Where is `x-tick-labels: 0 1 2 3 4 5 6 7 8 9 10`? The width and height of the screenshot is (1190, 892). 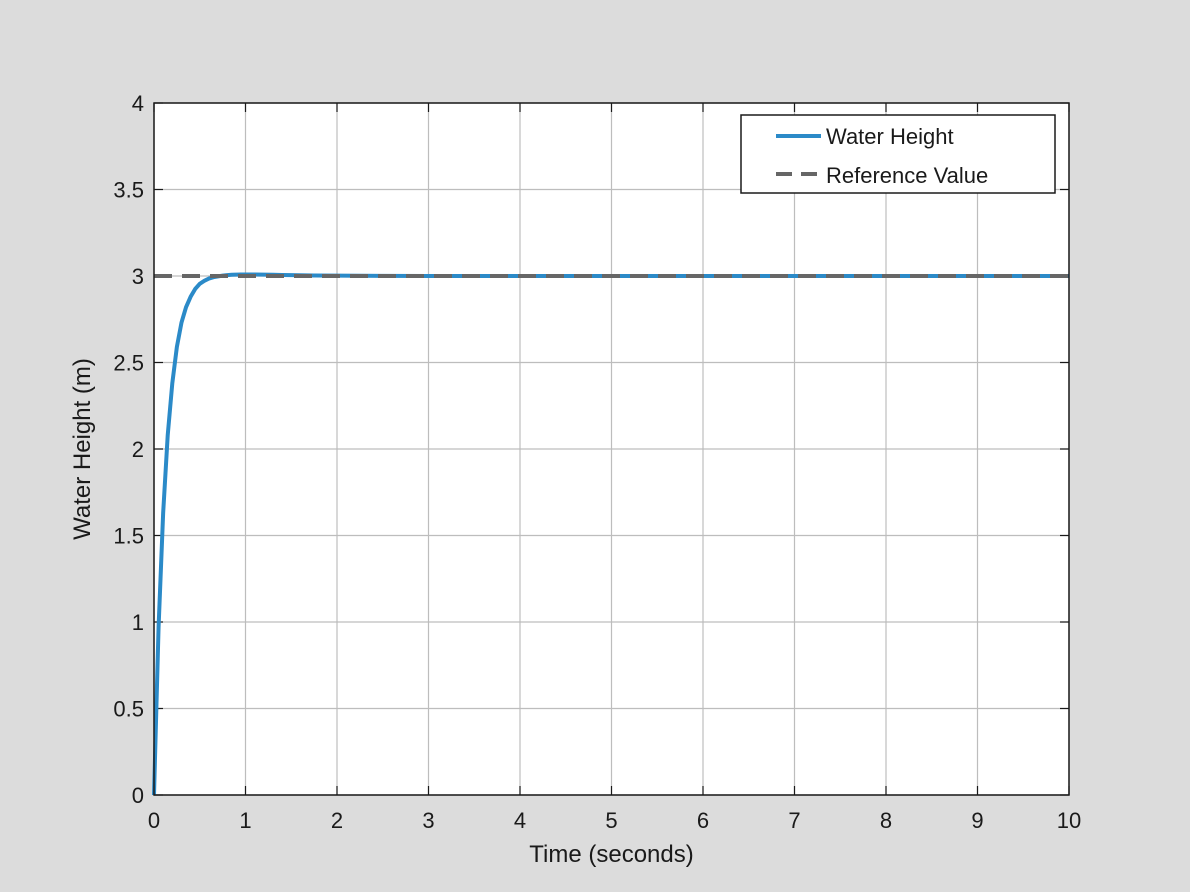 x-tick-labels: 0 1 2 3 4 5 6 7 8 9 10 is located at coordinates (614, 820).